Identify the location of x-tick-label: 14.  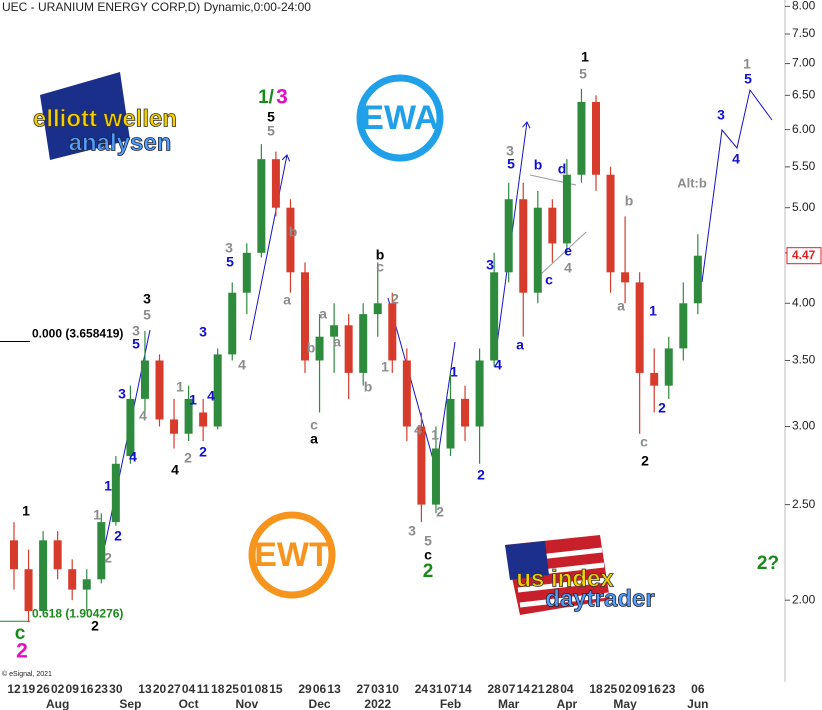
(524, 689).